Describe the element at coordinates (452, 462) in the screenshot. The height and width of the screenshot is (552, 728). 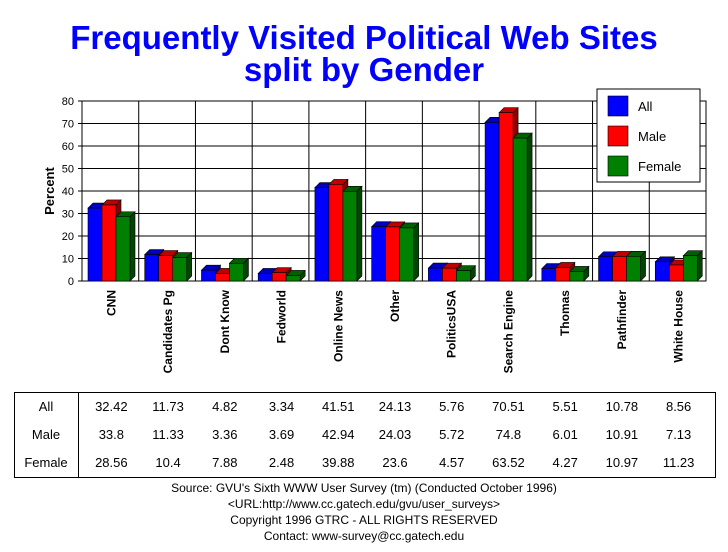
I see `table-cell: 4.57` at that location.